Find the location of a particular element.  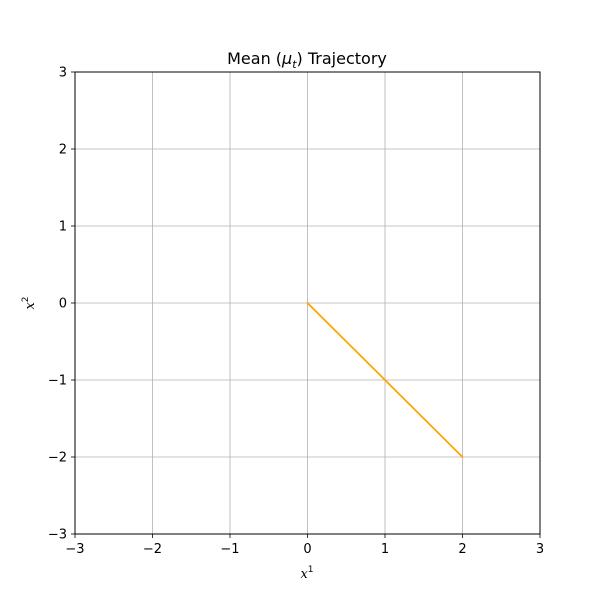

chart-title: Mean (μt) Trajectory is located at coordinates (307, 60).